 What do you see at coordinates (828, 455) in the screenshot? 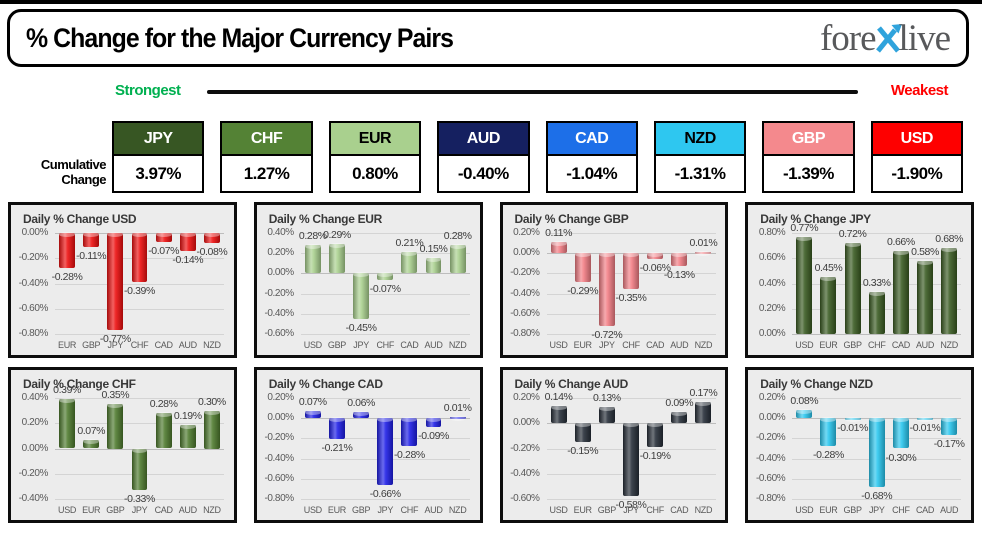
I see `data-label: -0.28%` at bounding box center [828, 455].